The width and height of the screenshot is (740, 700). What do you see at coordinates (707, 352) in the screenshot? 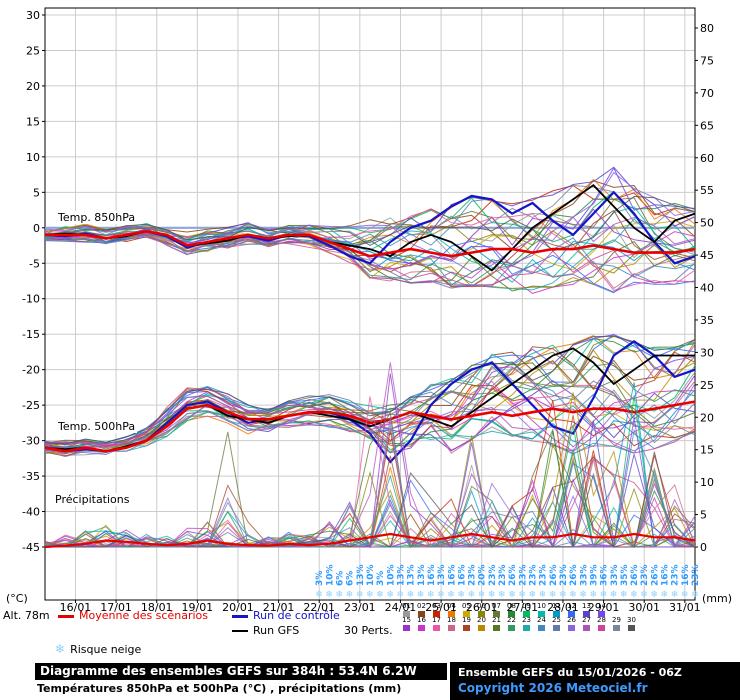
I see `right-axis-tick-label: 30` at bounding box center [707, 352].